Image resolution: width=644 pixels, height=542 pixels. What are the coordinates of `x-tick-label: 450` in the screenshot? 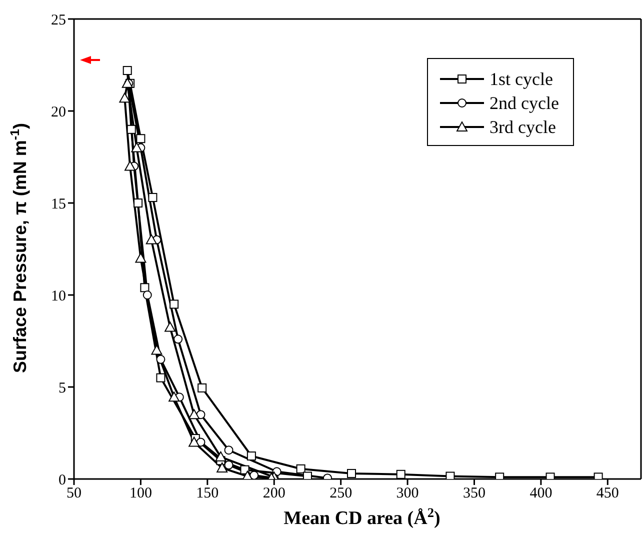 It's located at (607, 494).